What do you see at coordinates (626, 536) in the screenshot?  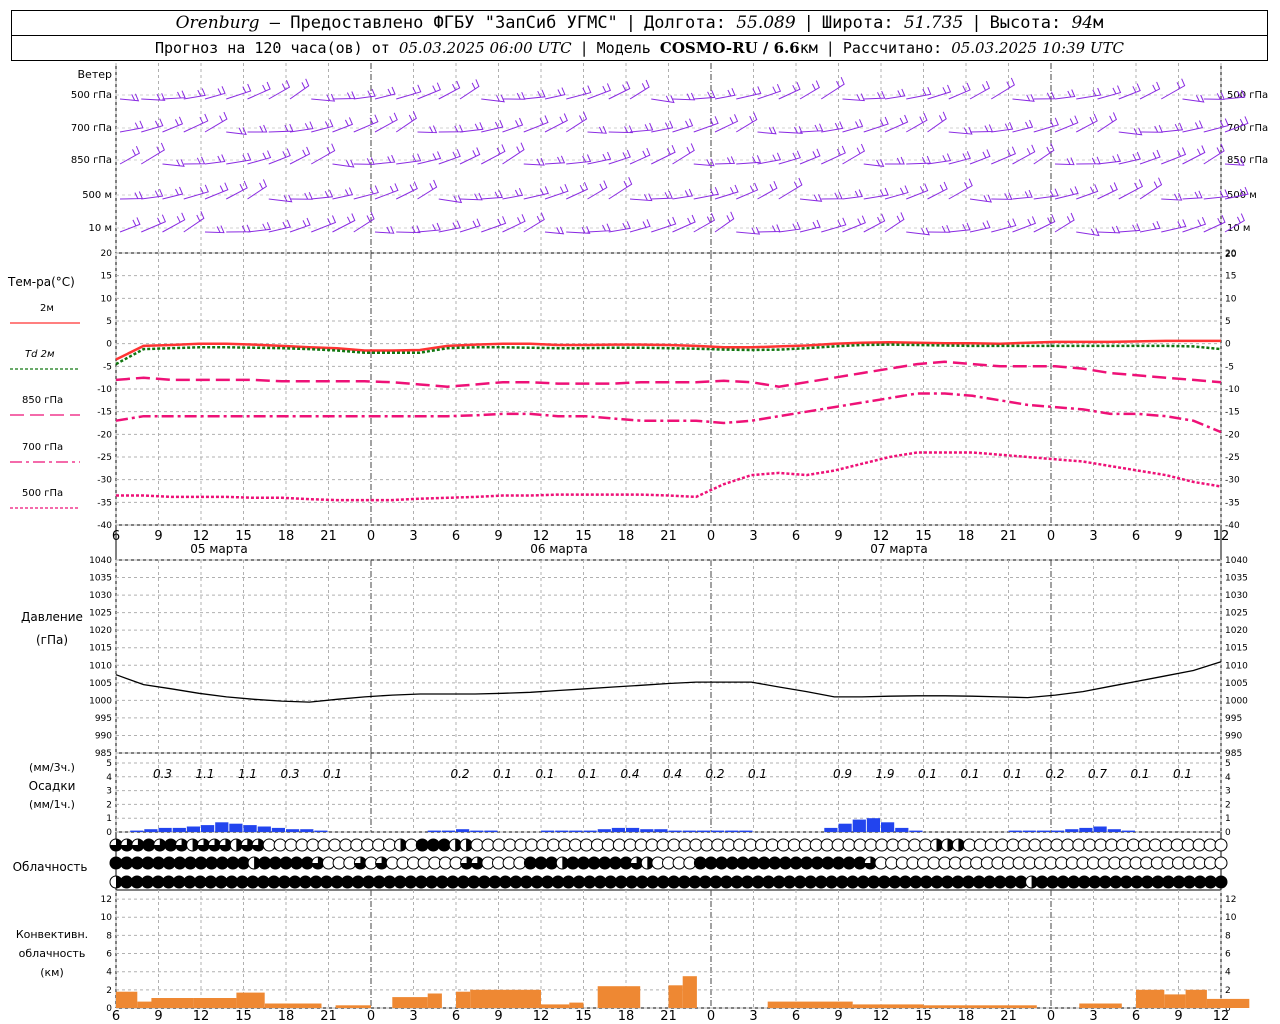 I see `temp-xtick: 18` at bounding box center [626, 536].